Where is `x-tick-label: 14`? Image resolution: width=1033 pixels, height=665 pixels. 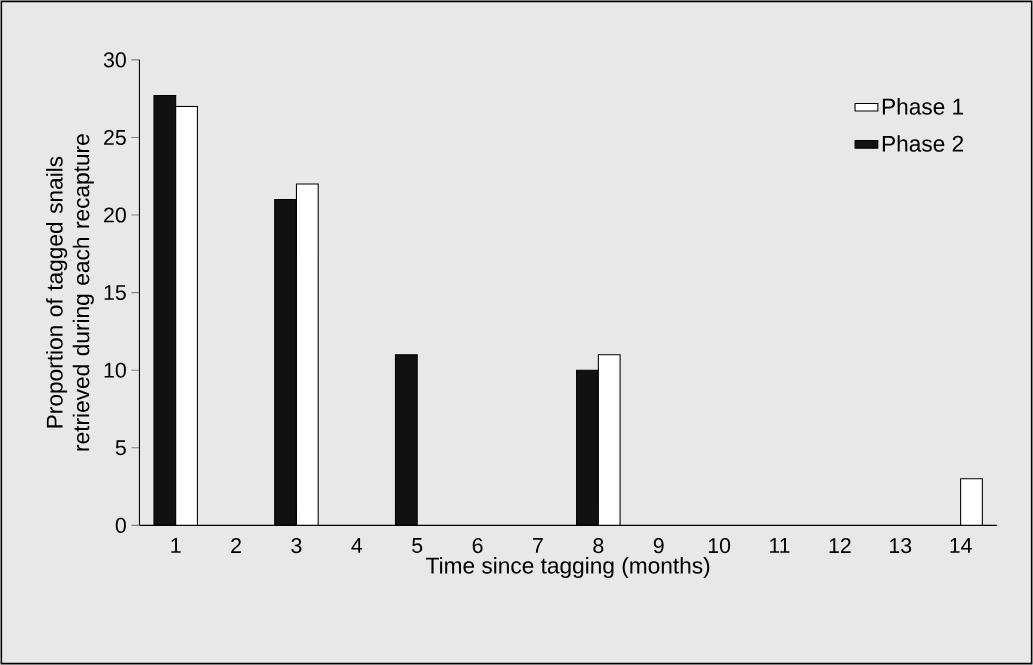 x-tick-label: 14 is located at coordinates (961, 545).